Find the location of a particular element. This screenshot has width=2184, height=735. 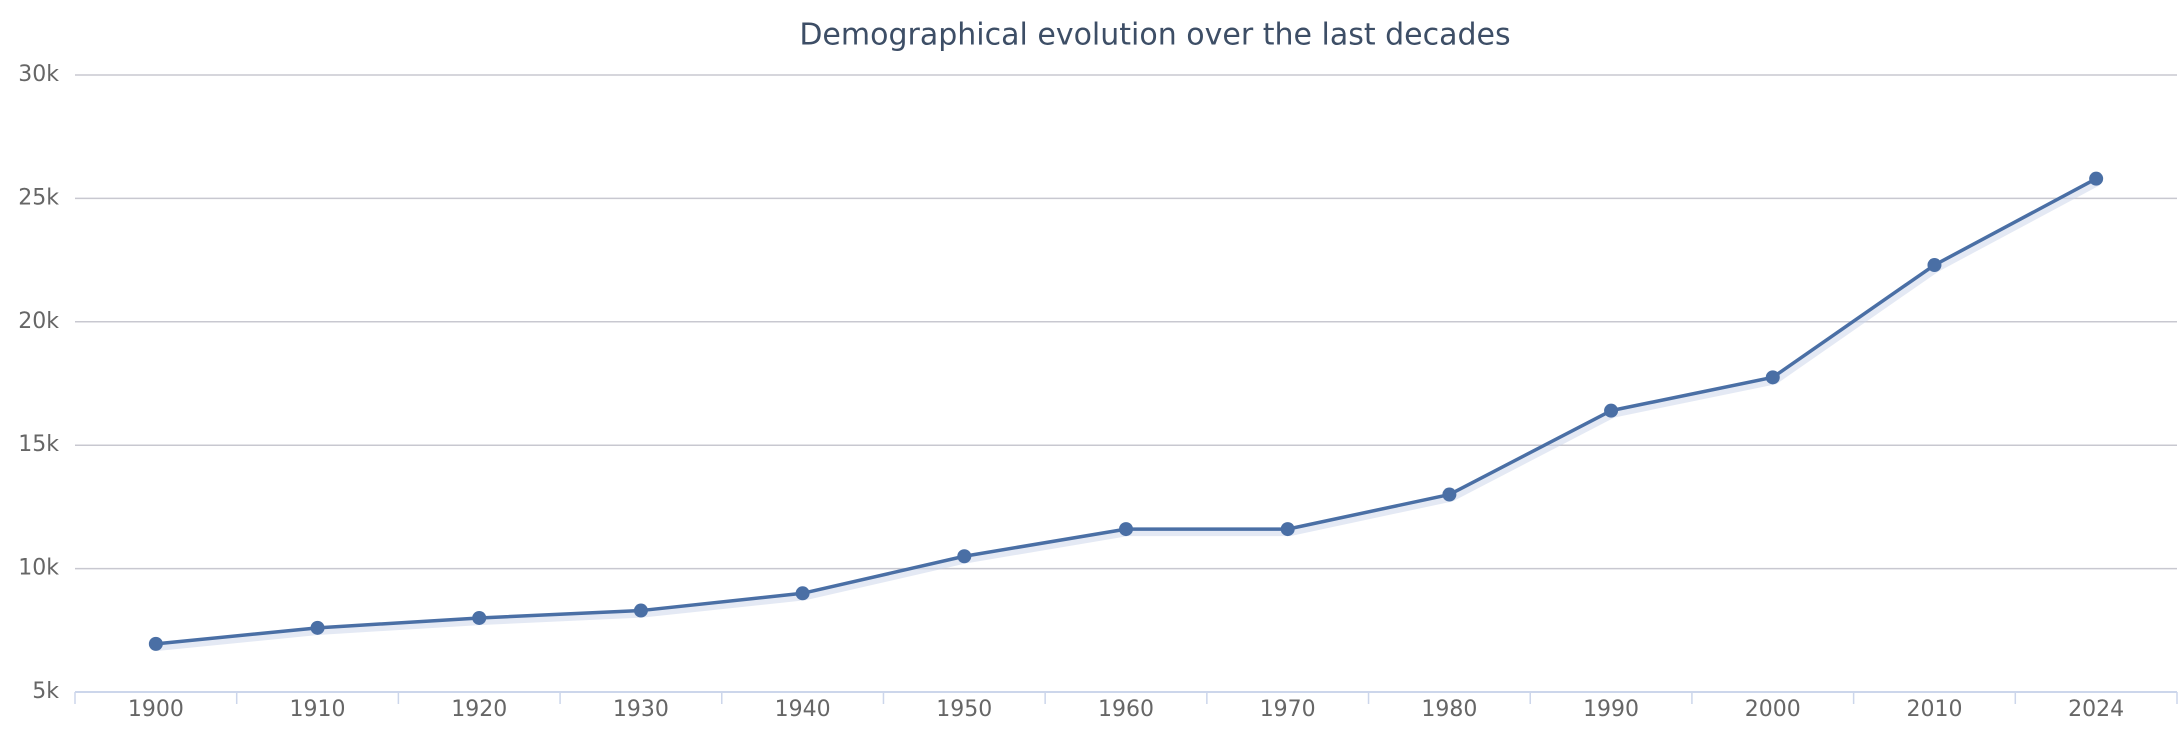

x-tick-label: 1950 is located at coordinates (964, 709).